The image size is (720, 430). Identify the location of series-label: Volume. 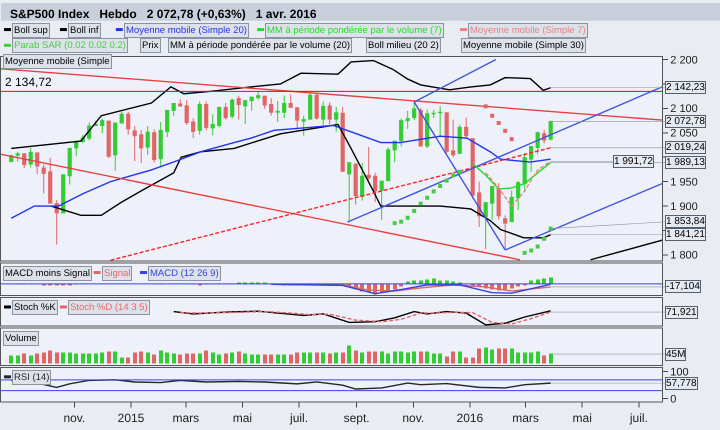
(21, 338).